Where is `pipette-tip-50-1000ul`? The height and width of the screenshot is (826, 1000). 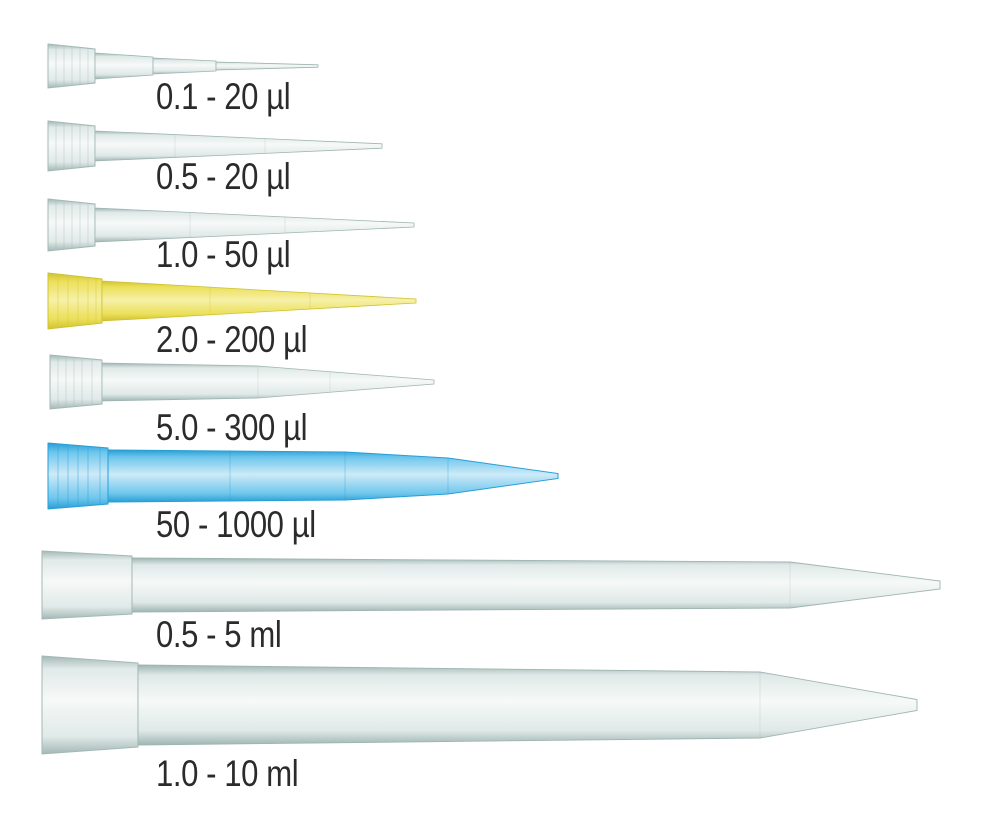 pipette-tip-50-1000ul is located at coordinates (303, 476).